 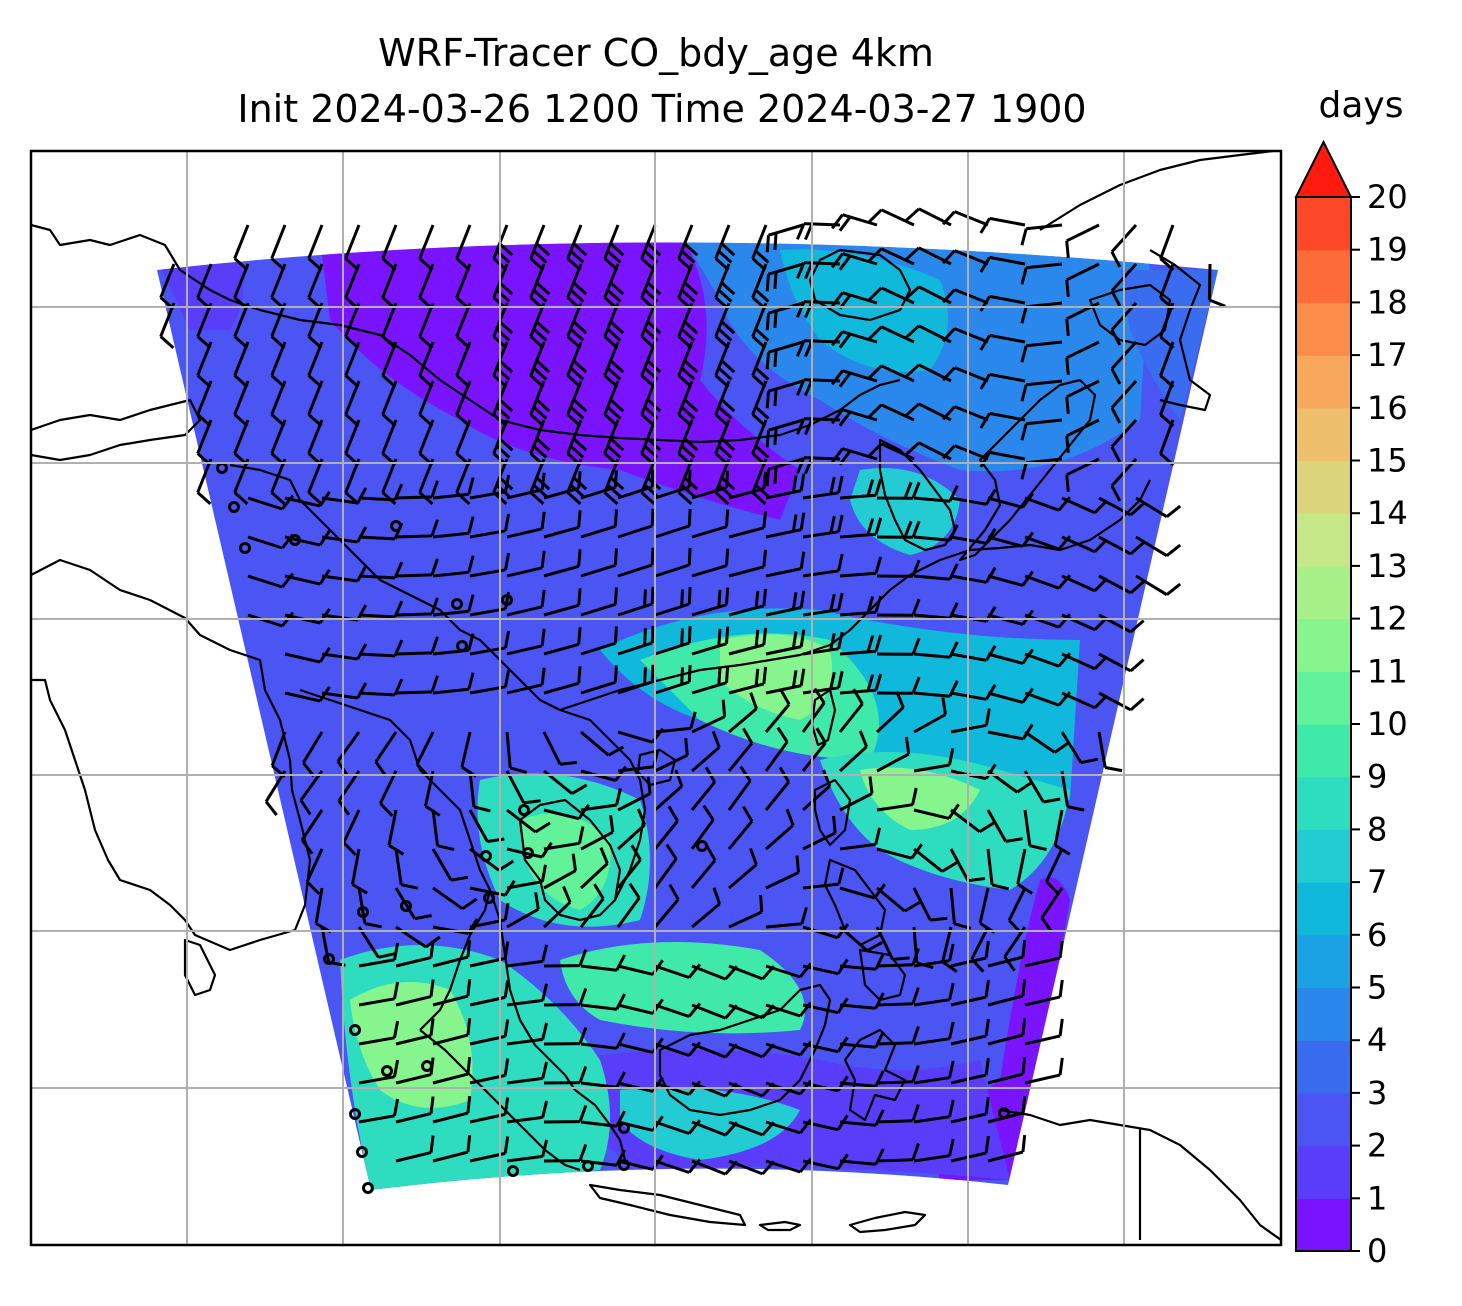 What do you see at coordinates (1387, 619) in the screenshot?
I see `colorbar-tick-label: 12` at bounding box center [1387, 619].